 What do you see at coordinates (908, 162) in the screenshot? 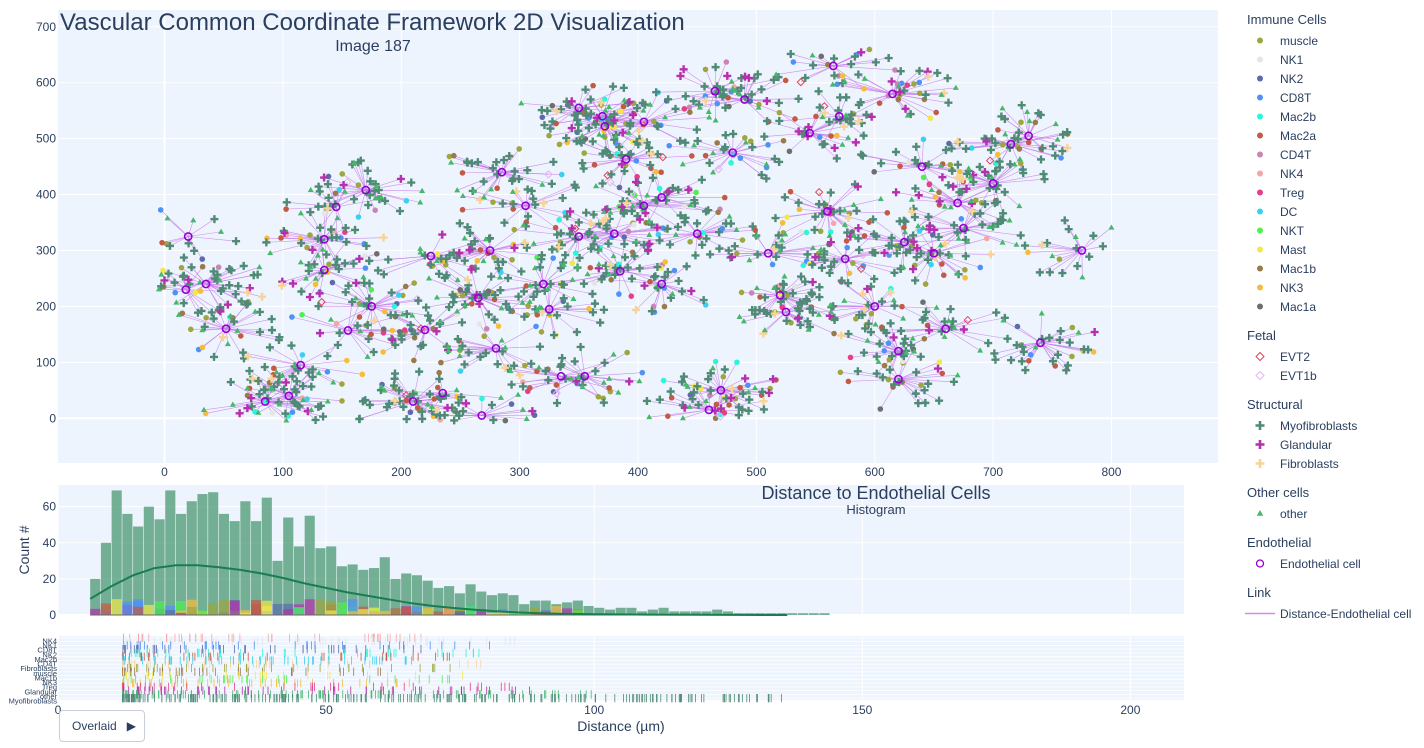
I see `cell-marker-nk1` at bounding box center [908, 162].